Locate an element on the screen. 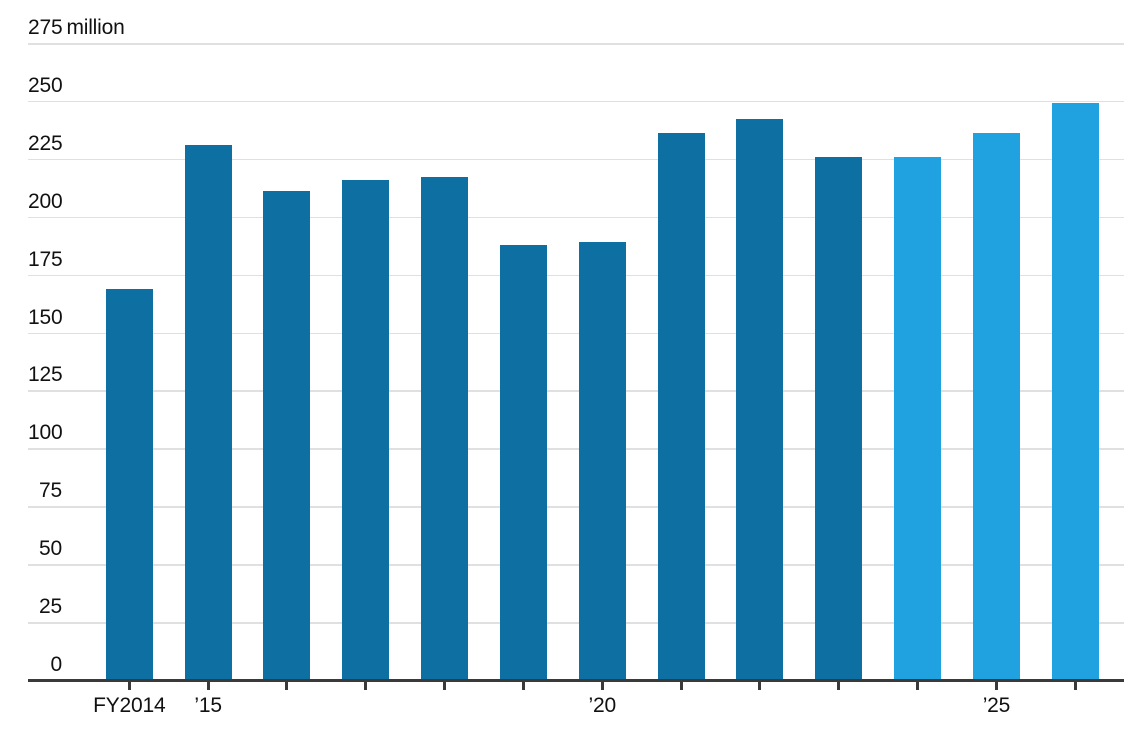 The image size is (1144, 731). y-tick-label-175: 175 is located at coordinates (45, 259).